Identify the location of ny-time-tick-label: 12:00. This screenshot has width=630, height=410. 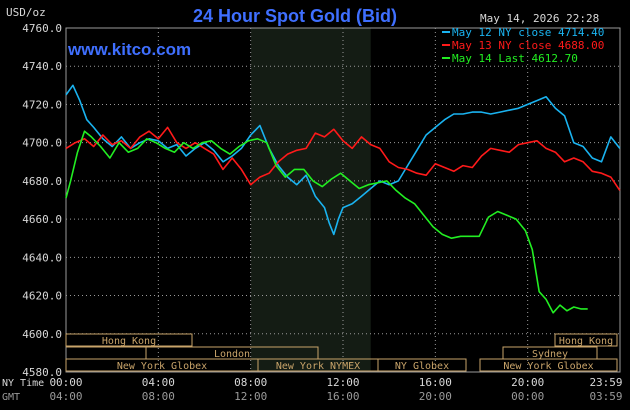
(342, 382).